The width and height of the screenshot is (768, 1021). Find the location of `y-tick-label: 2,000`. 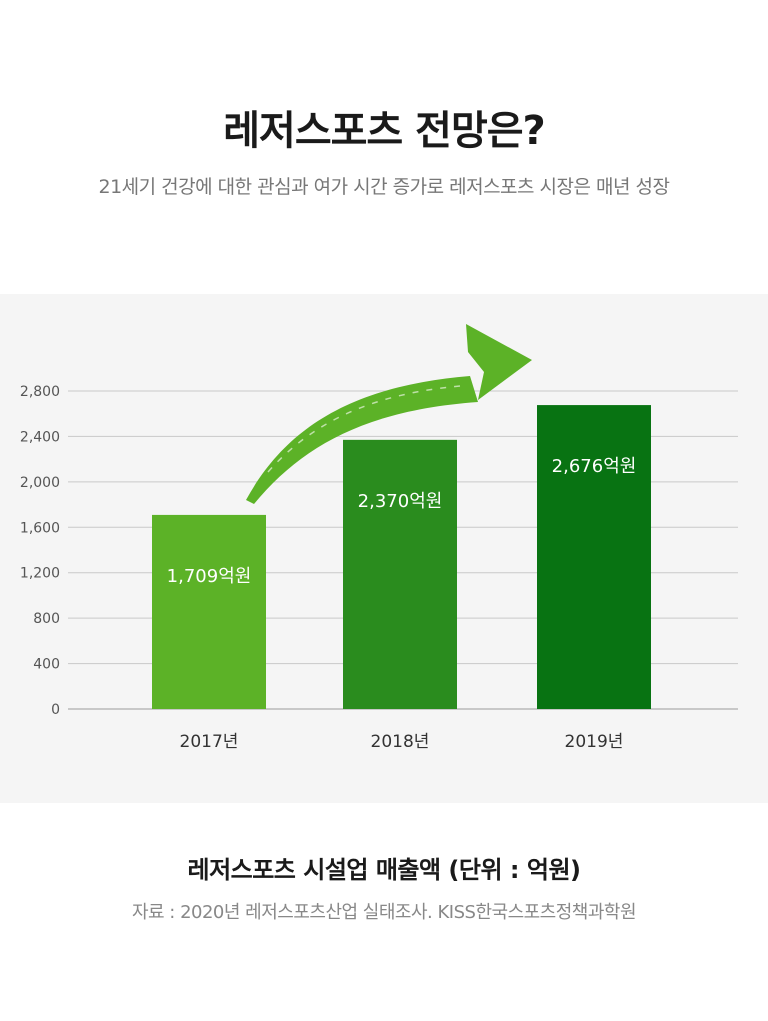

y-tick-label: 2,000 is located at coordinates (40, 483).